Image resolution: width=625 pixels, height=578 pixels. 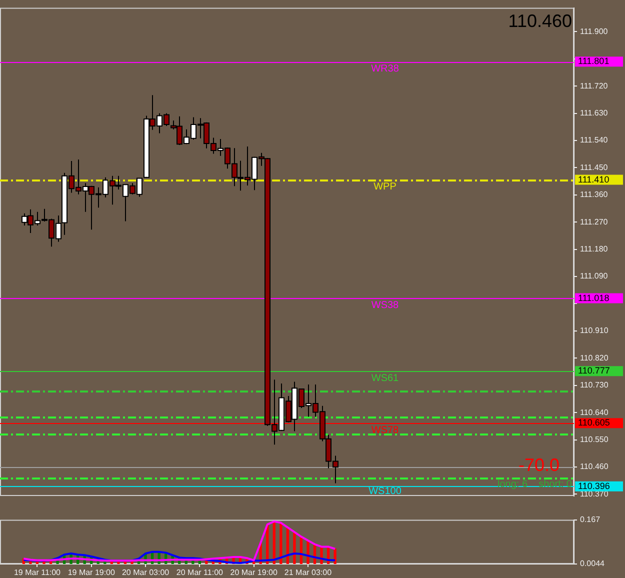 What do you see at coordinates (594, 412) in the screenshot?
I see `y-tick-label: 110.640` at bounding box center [594, 412].